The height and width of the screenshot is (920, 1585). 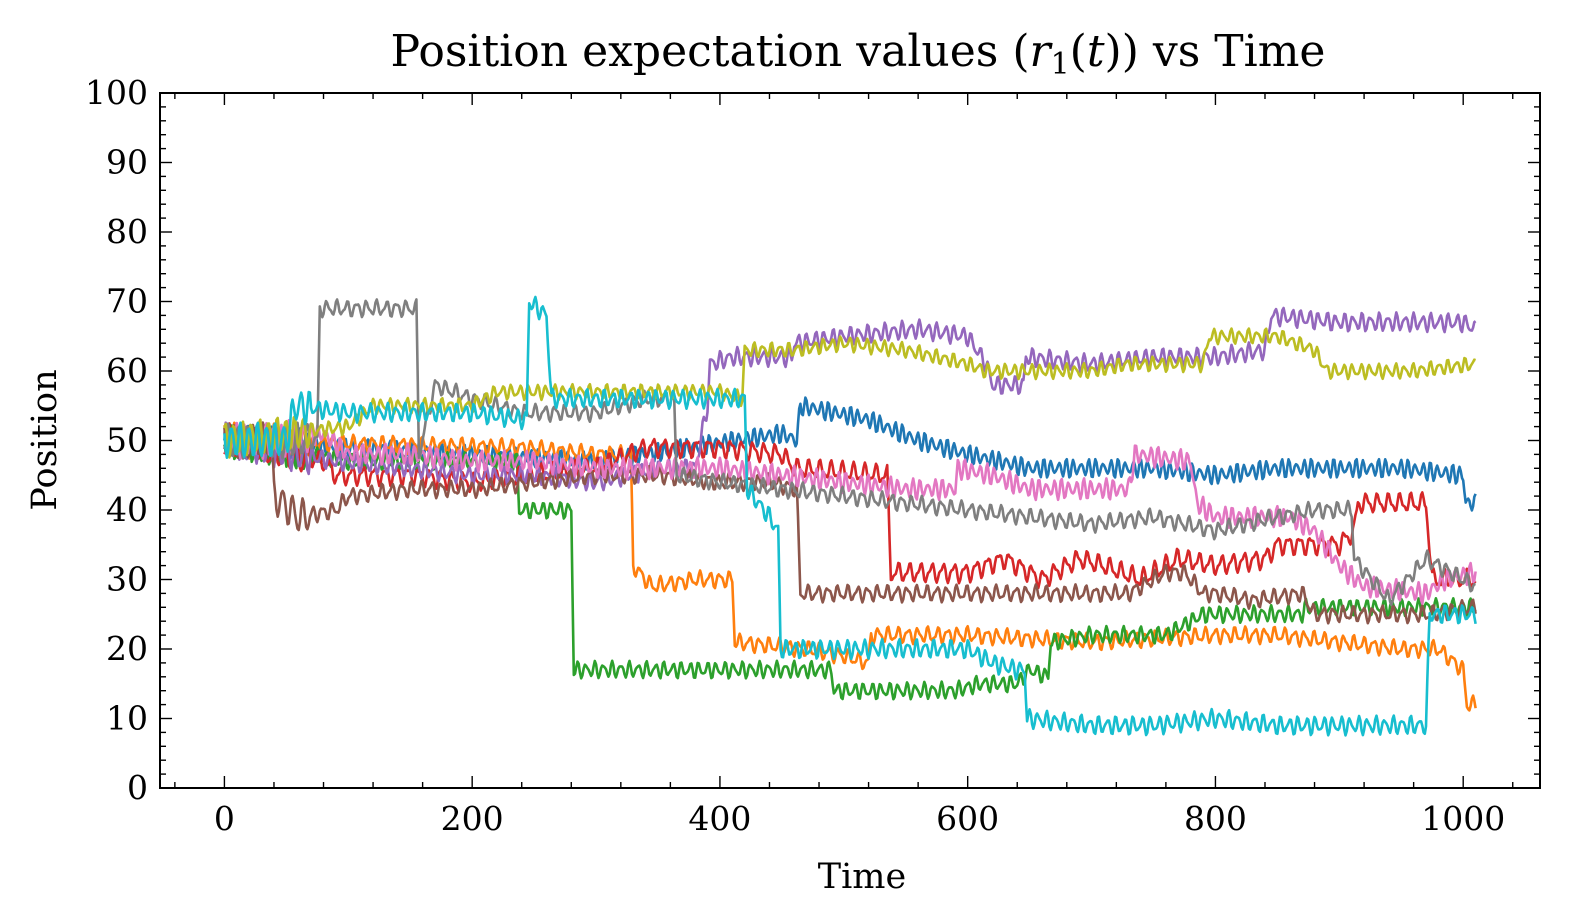 I want to click on y-axis-label: Position, so click(x=45, y=439).